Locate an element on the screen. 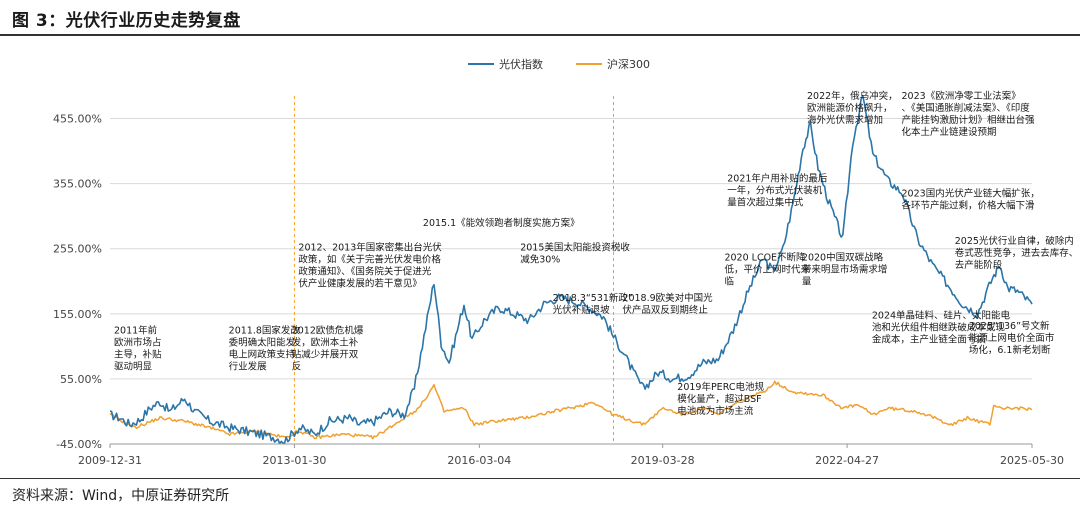 The image size is (1080, 511). annotation-line: 能源上网电价全面市 is located at coordinates (1012, 338).